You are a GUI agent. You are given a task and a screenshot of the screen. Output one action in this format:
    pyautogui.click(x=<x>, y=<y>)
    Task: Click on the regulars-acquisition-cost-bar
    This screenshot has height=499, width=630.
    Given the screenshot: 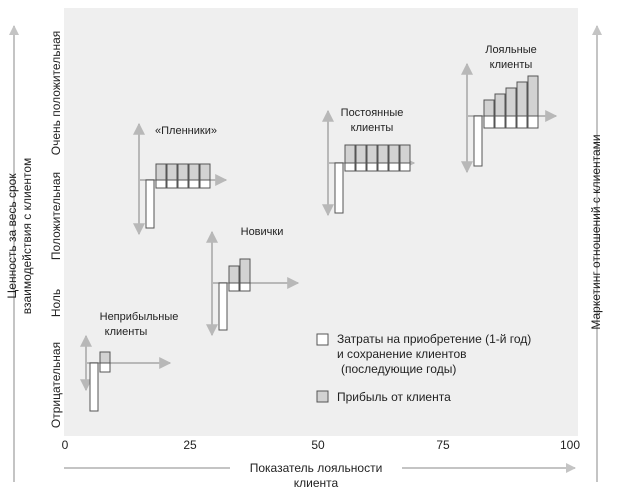 What is the action you would take?
    pyautogui.click(x=339, y=188)
    